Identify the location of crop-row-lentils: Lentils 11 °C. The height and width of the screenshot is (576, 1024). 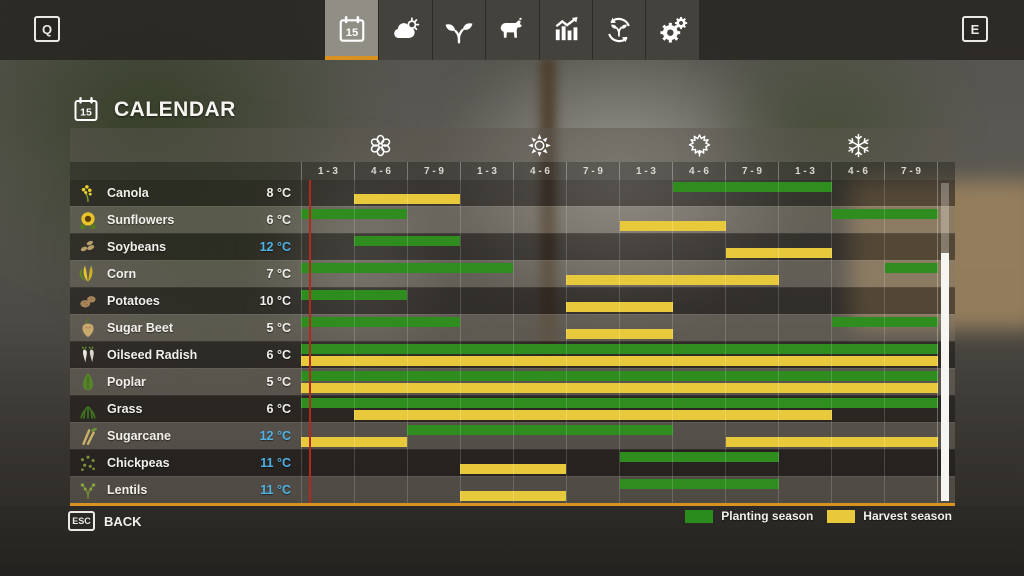
(512, 489).